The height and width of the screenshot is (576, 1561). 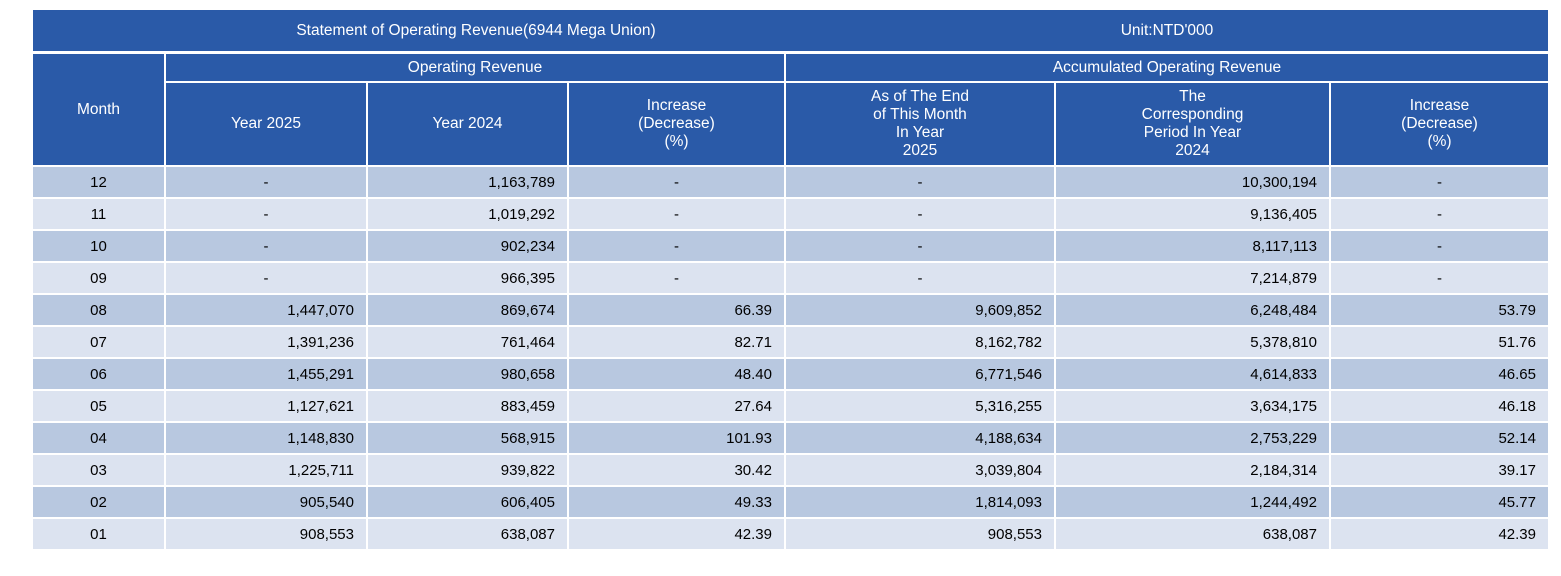 What do you see at coordinates (1192, 182) in the screenshot?
I see `value-cell: 10,300,194` at bounding box center [1192, 182].